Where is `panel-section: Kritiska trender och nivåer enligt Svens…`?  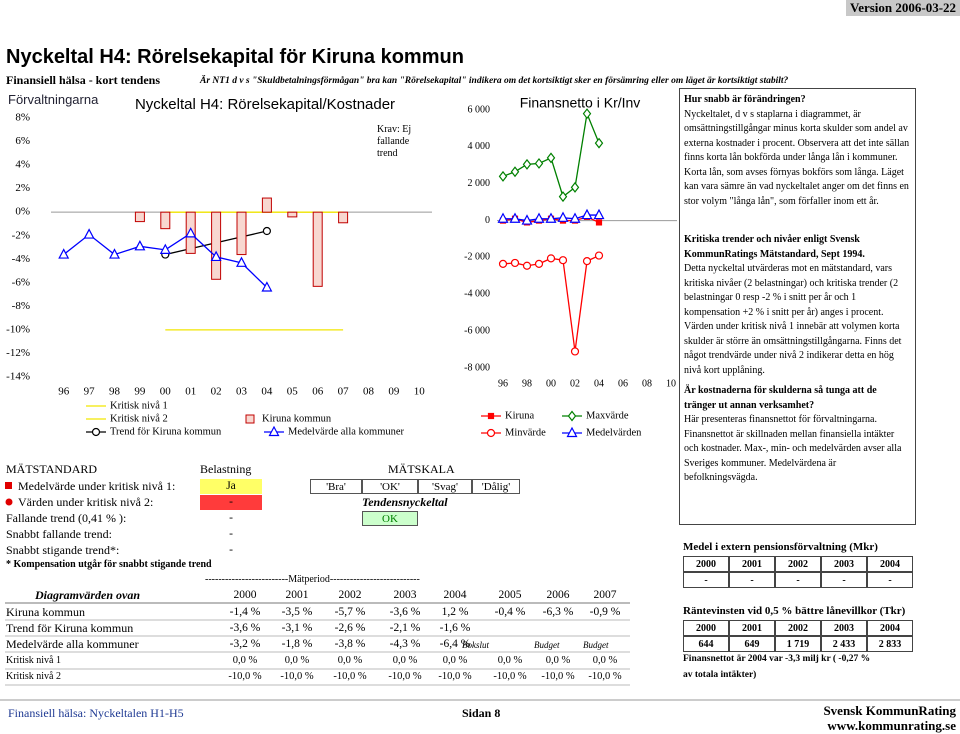 panel-section: Kritiska trender och nivåer enligt Svens… is located at coordinates (797, 305).